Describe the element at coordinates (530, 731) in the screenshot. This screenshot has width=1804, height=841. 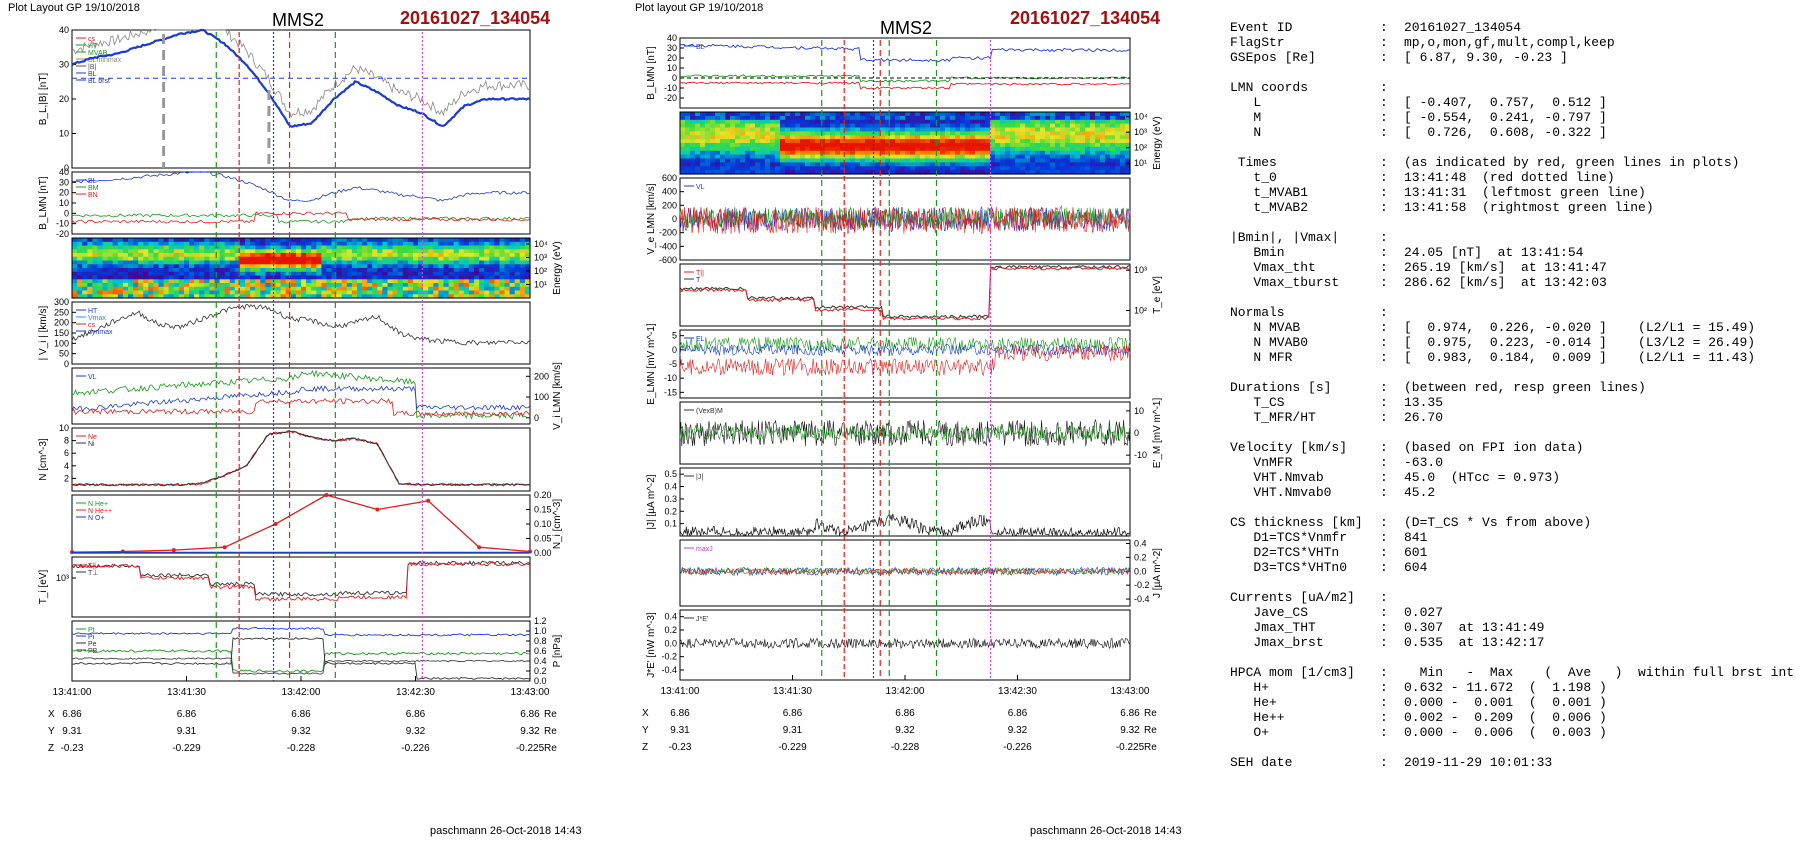
I see `position-value: 9.32` at that location.